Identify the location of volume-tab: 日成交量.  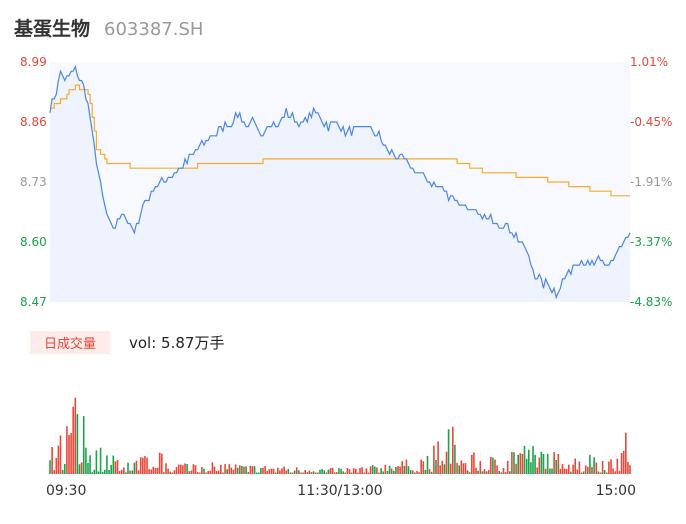
(70, 342).